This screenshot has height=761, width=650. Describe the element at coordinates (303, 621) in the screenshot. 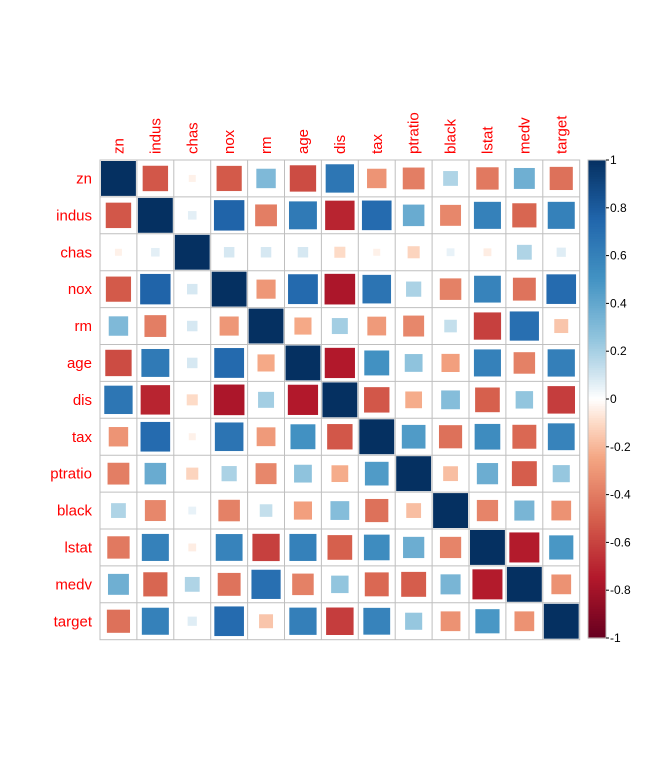

I see `cell-target-age` at that location.